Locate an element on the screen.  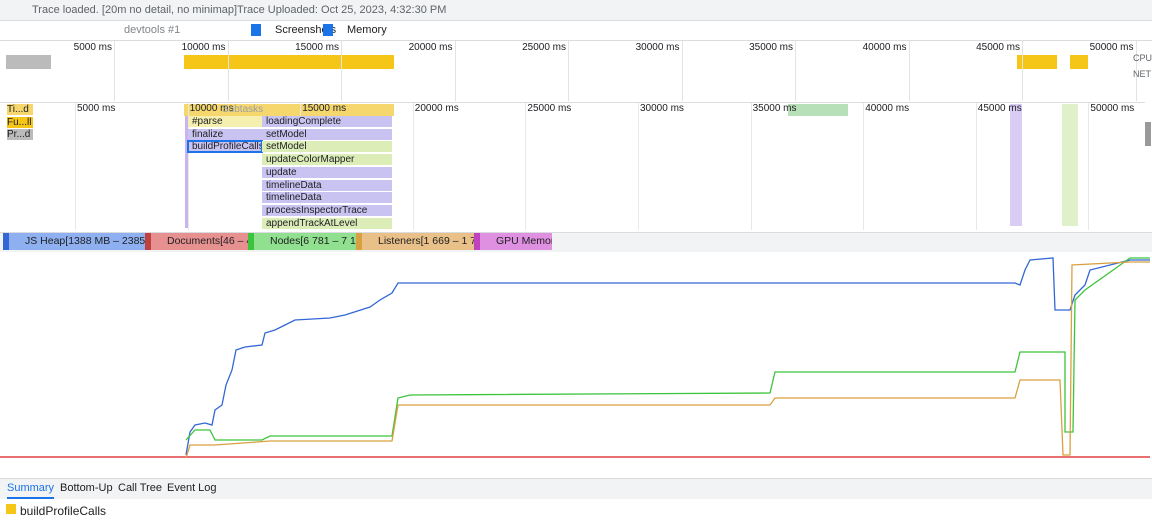
overview-tick-label: 20000 ms is located at coordinates (430, 47).